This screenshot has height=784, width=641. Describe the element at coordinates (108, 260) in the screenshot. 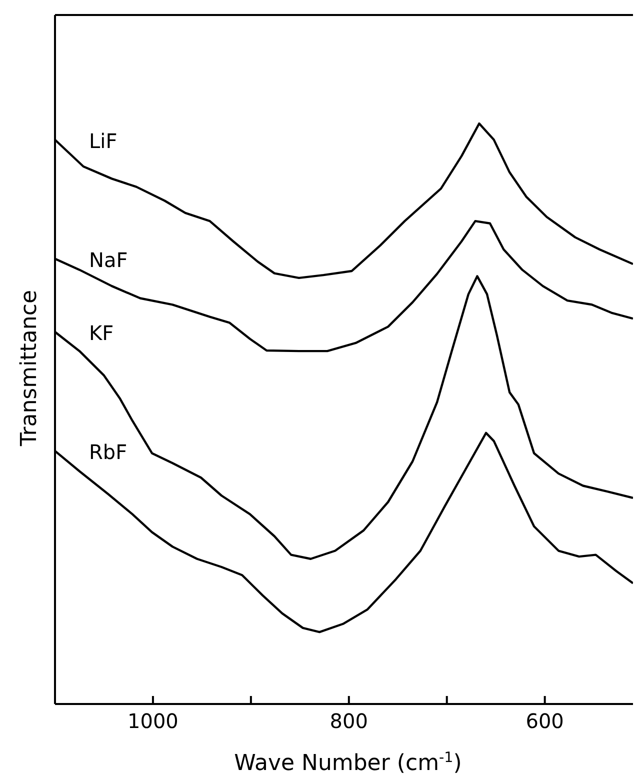

I see `series-label: NaF` at that location.